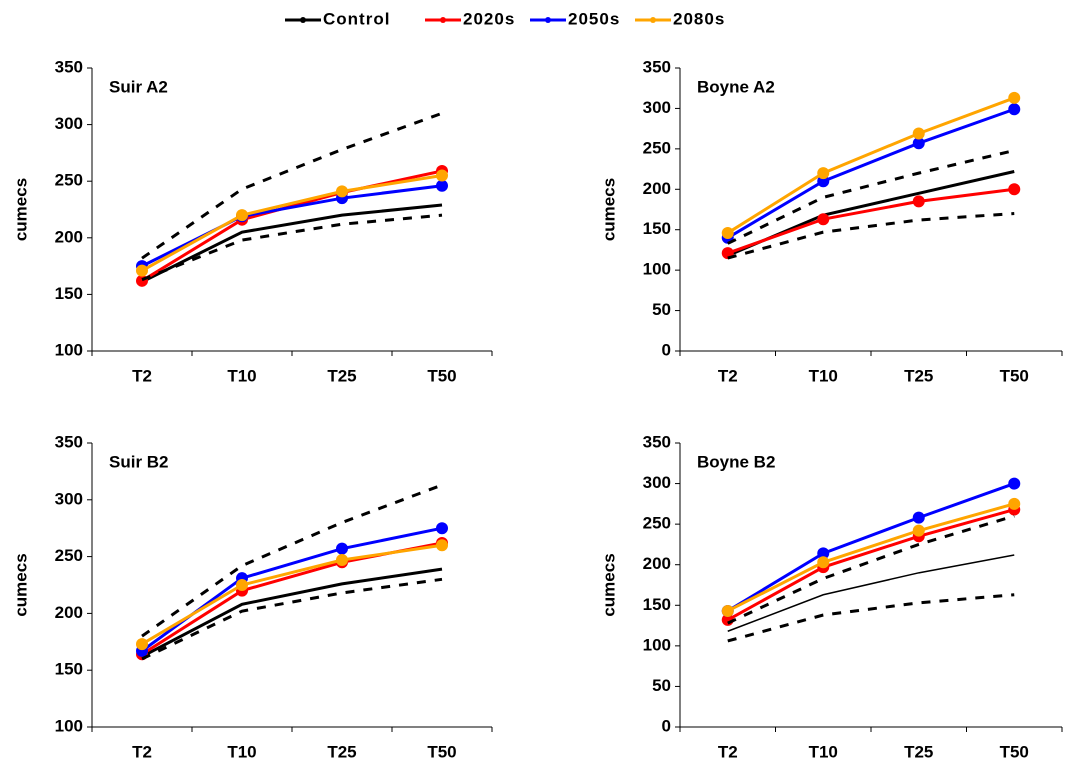 Image resolution: width=1066 pixels, height=769 pixels. Describe the element at coordinates (489, 18) in the screenshot. I see `legend-label: 2020s` at that location.